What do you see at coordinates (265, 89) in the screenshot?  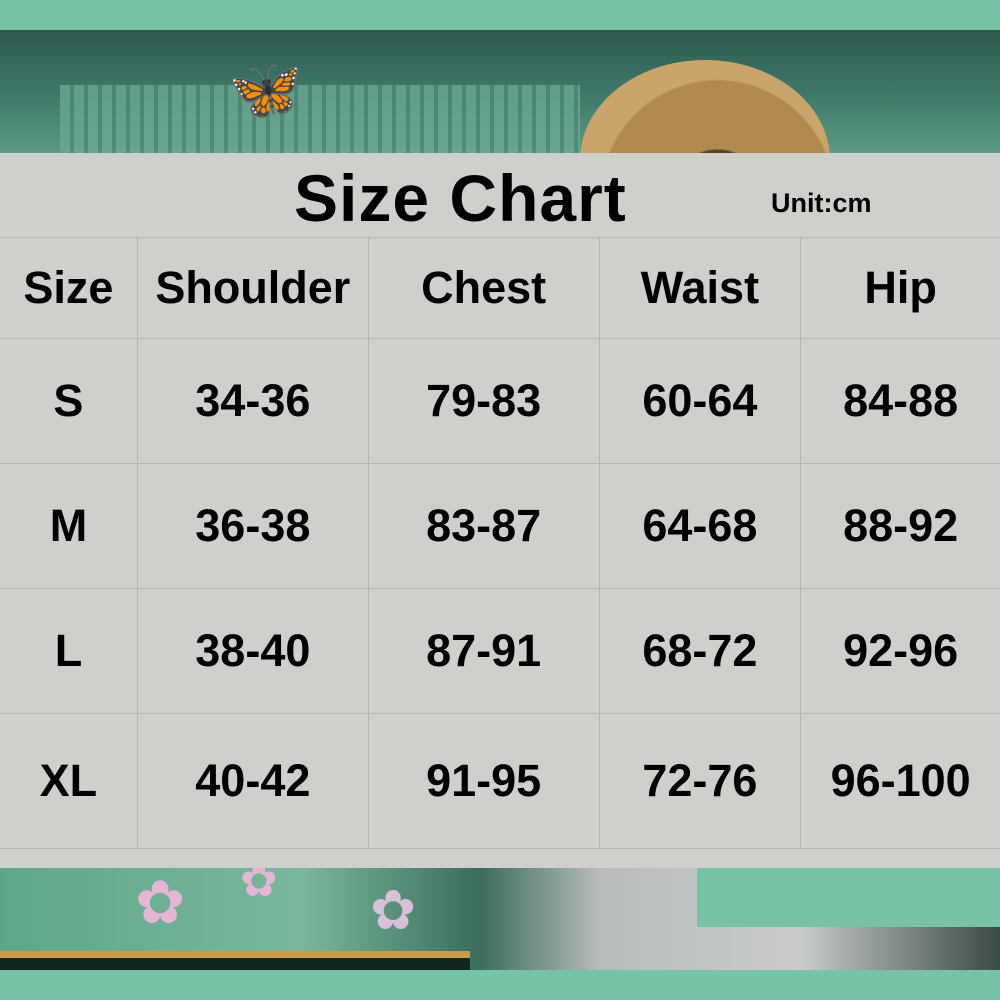 I see `butterfly-icon: 🦋` at bounding box center [265, 89].